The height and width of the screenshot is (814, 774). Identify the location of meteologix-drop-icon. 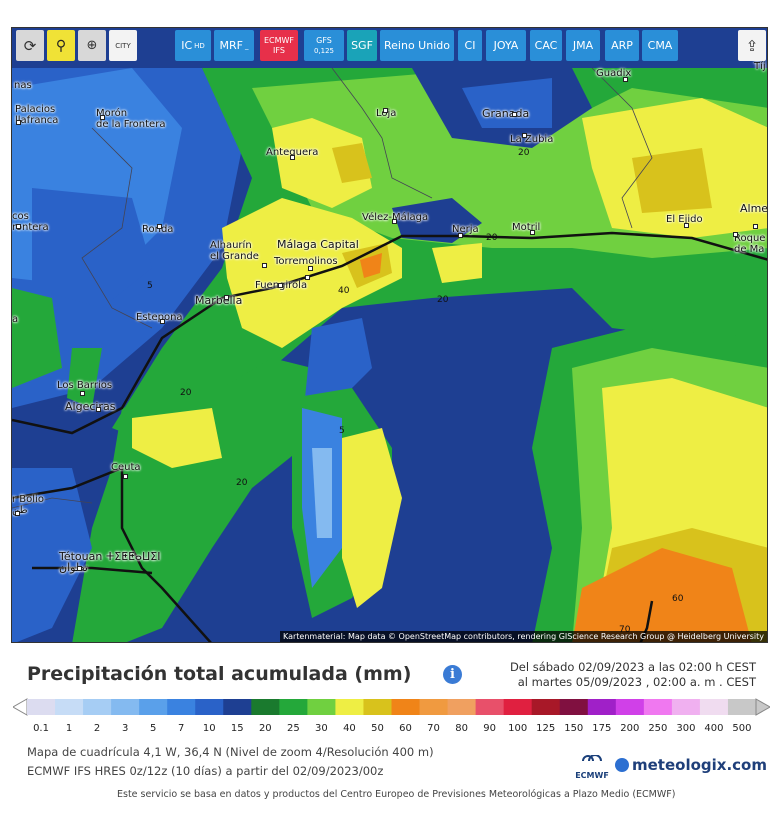
(622, 765).